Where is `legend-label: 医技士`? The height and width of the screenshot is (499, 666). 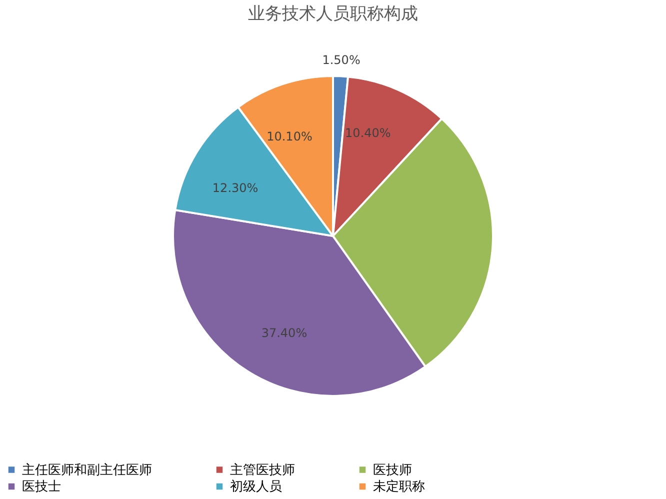
legend-label: 医技士 is located at coordinates (41, 487).